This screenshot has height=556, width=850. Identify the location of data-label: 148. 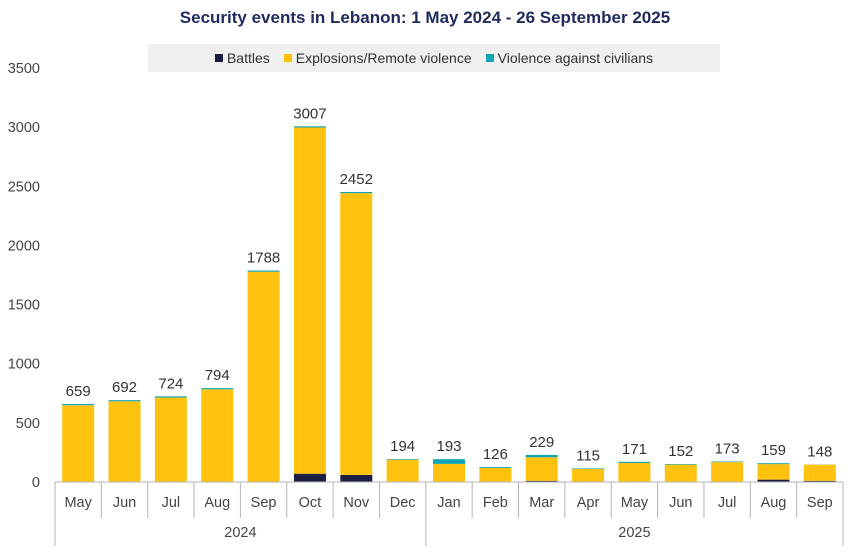
(819, 451).